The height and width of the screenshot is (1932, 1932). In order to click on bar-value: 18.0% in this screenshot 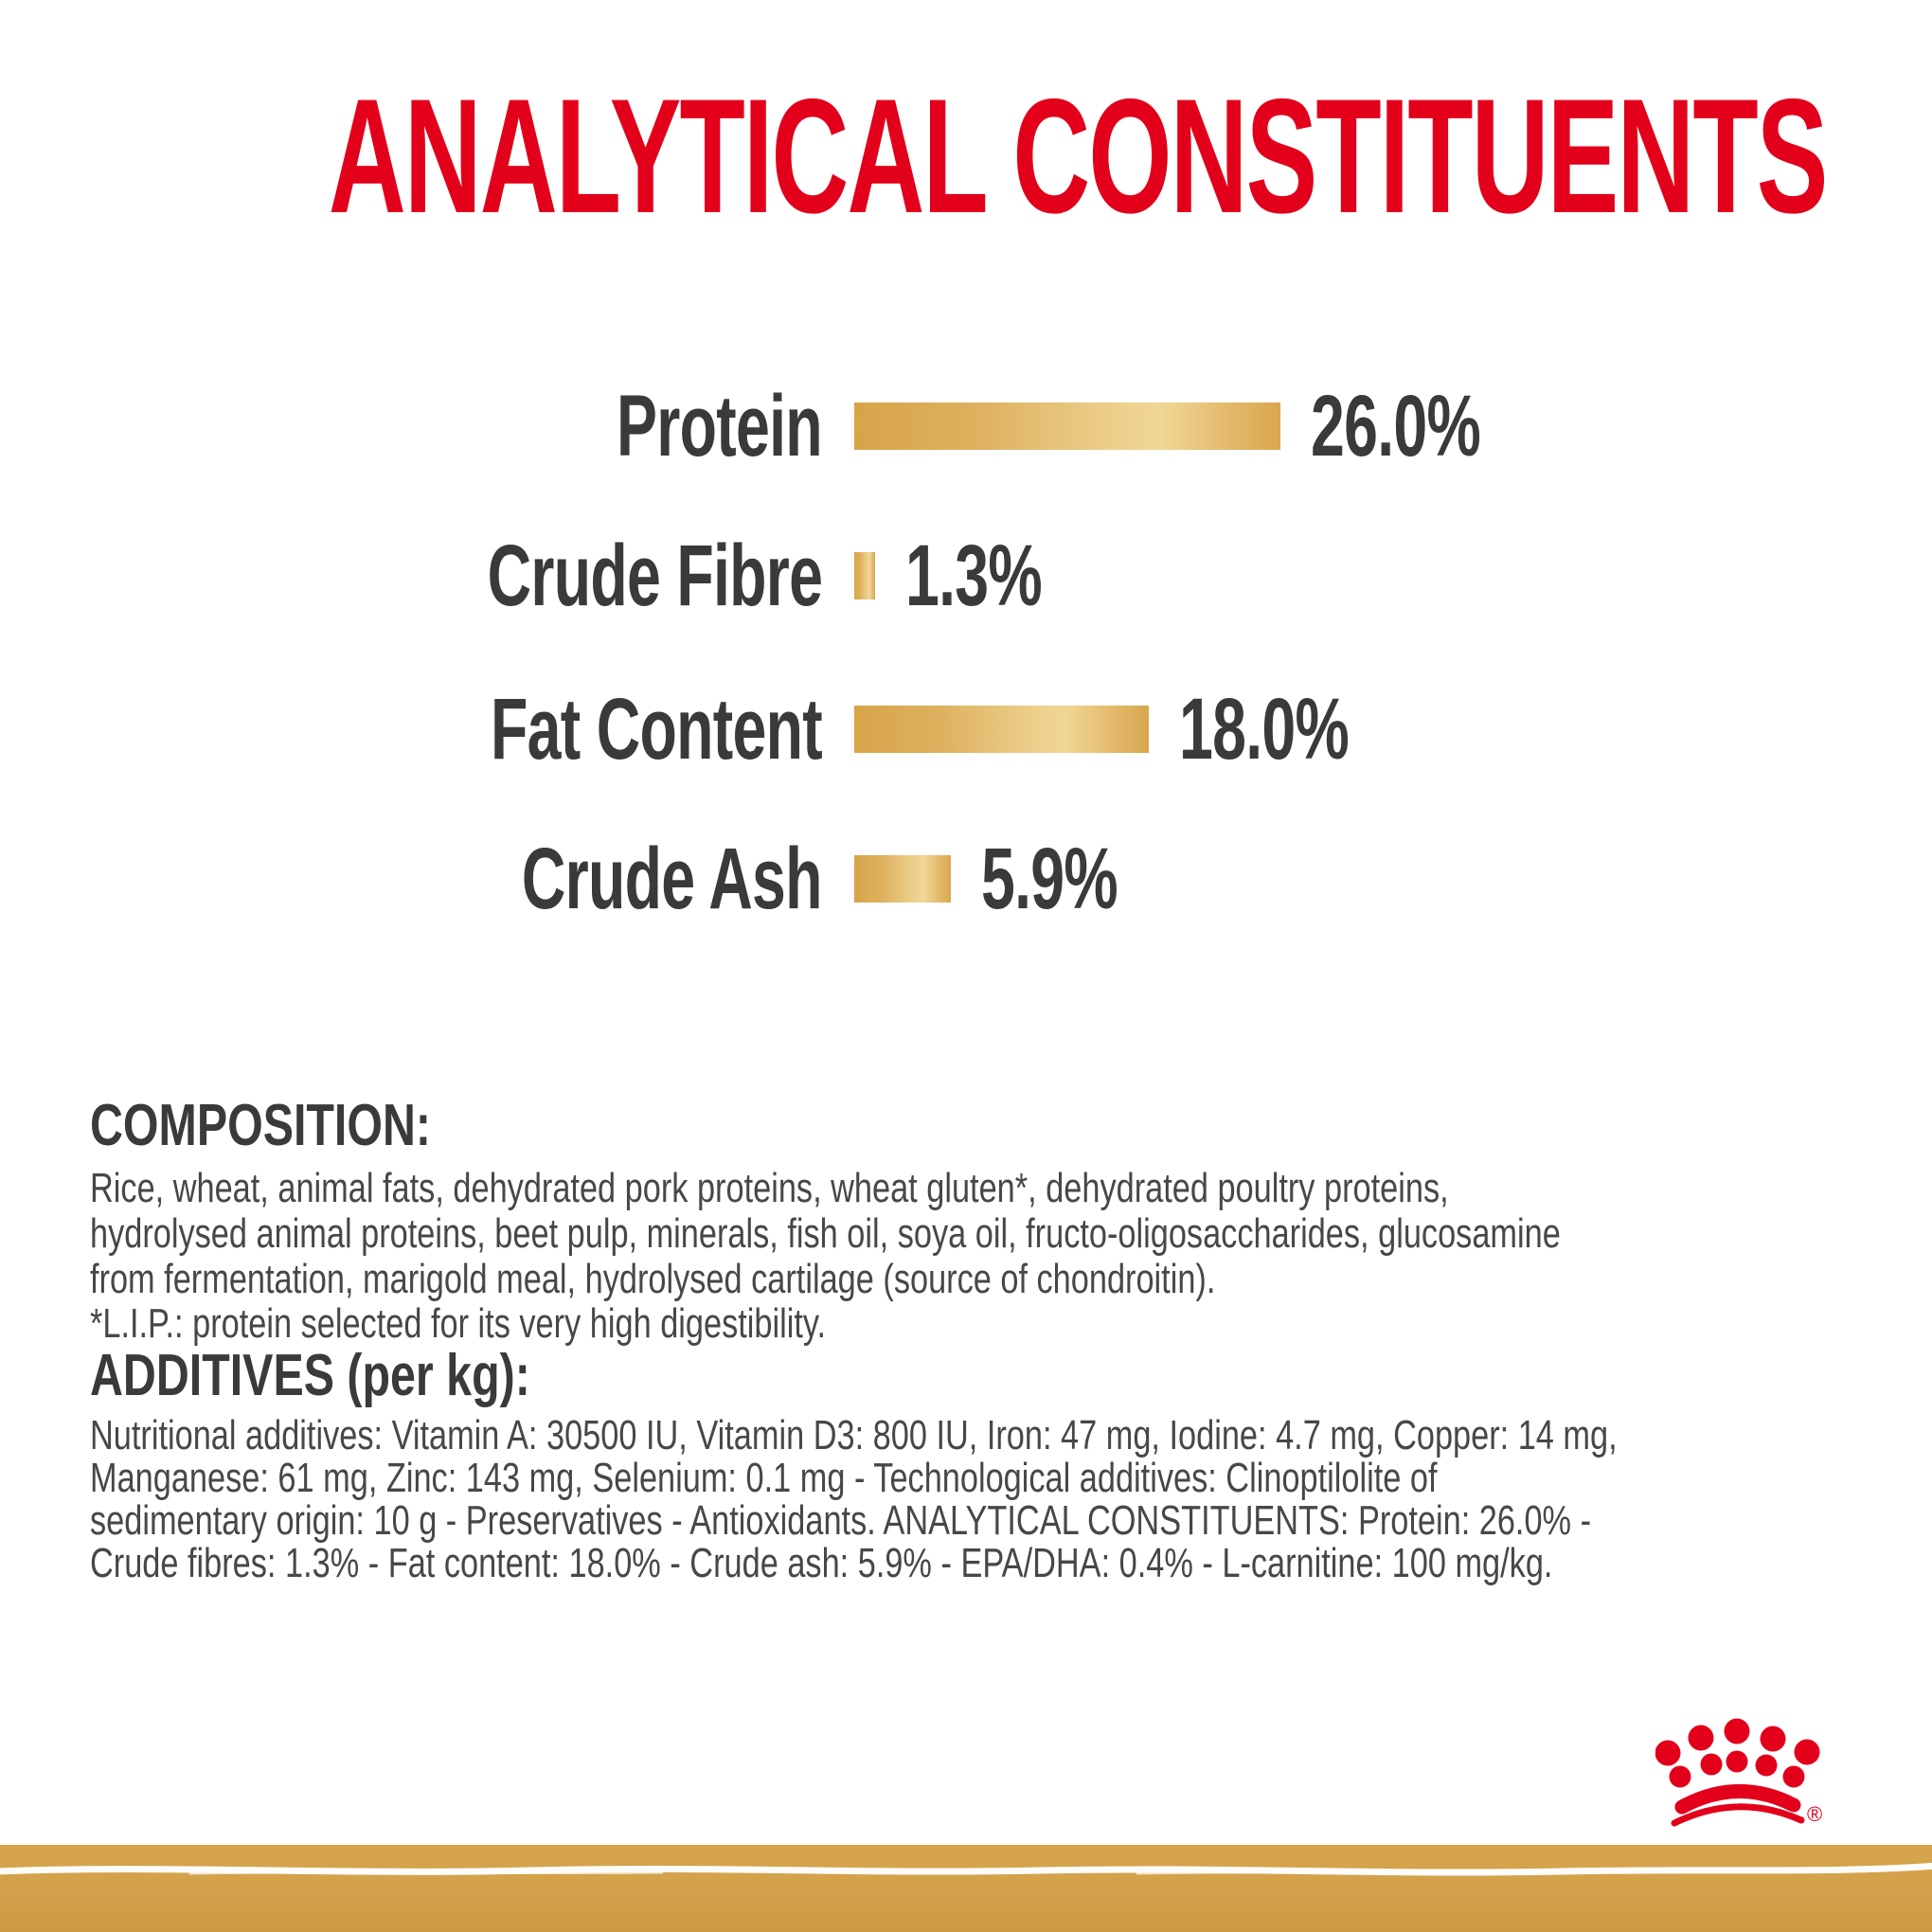, I will do `click(1264, 729)`.